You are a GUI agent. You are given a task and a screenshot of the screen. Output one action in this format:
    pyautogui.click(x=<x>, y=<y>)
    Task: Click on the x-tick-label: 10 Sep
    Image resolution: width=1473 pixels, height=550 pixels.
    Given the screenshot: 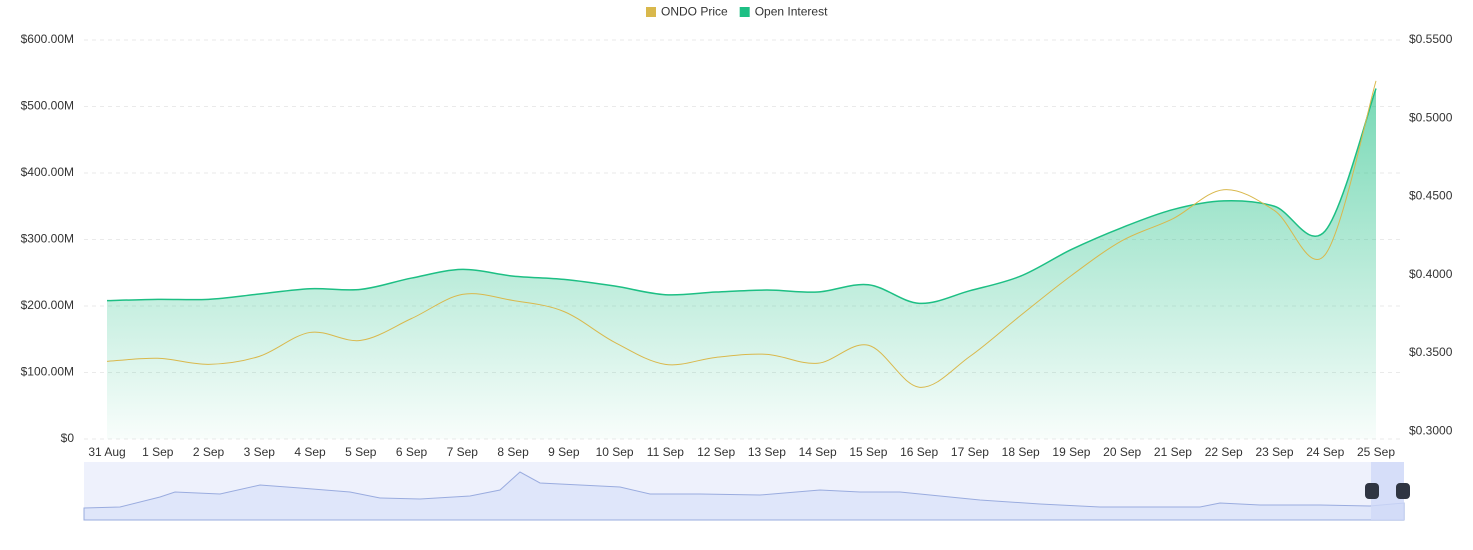 What is the action you would take?
    pyautogui.click(x=615, y=452)
    